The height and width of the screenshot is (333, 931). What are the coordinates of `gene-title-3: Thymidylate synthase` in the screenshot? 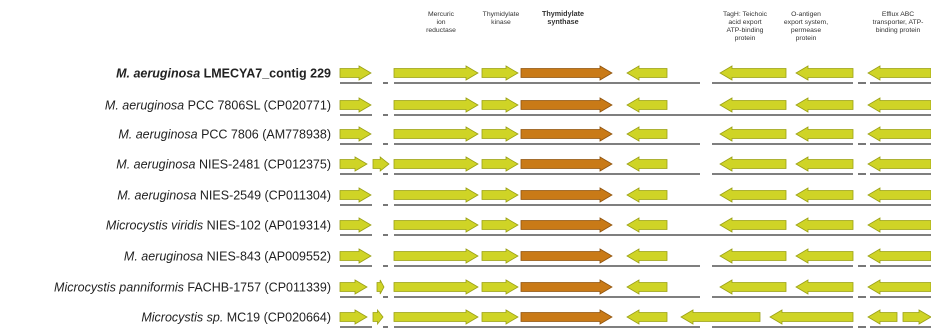 It's located at (563, 17).